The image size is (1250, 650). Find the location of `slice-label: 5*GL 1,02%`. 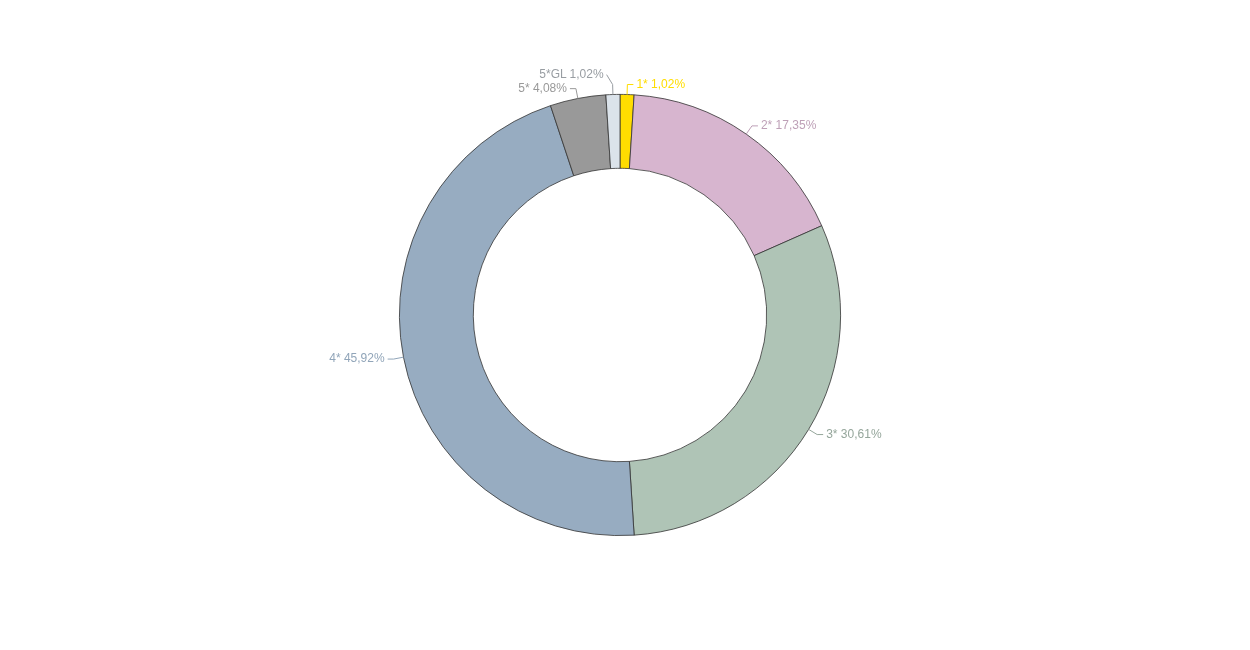

slice-label: 5*GL 1,02% is located at coordinates (571, 73).